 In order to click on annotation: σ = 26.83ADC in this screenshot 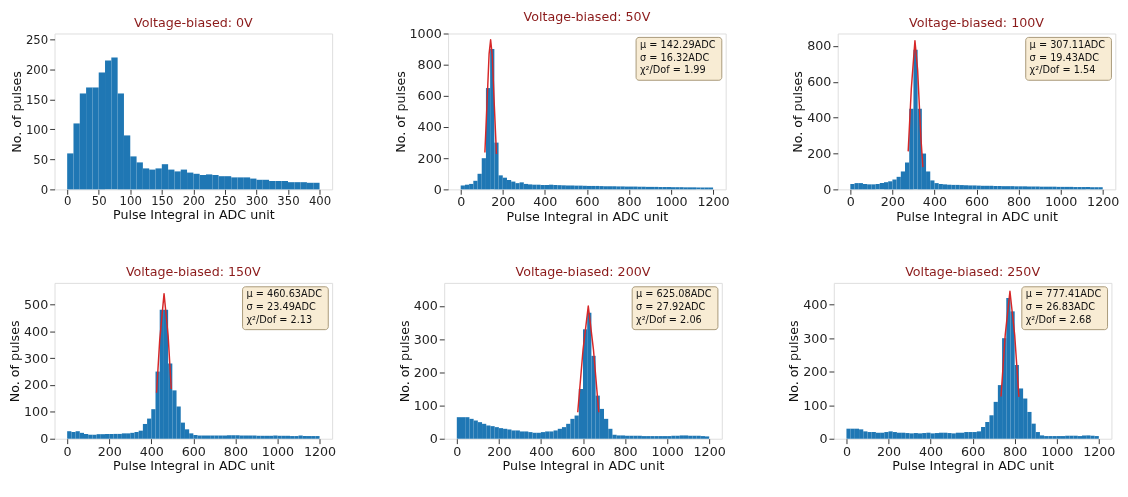, I will do `click(1060, 307)`.